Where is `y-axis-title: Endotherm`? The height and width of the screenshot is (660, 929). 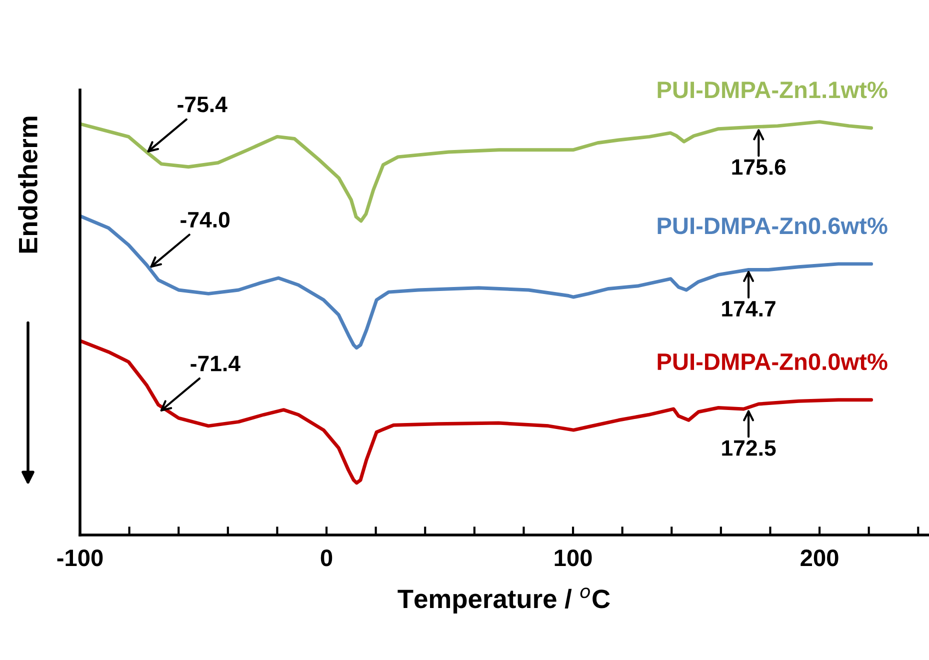 y-axis-title: Endotherm is located at coordinates (28, 184).